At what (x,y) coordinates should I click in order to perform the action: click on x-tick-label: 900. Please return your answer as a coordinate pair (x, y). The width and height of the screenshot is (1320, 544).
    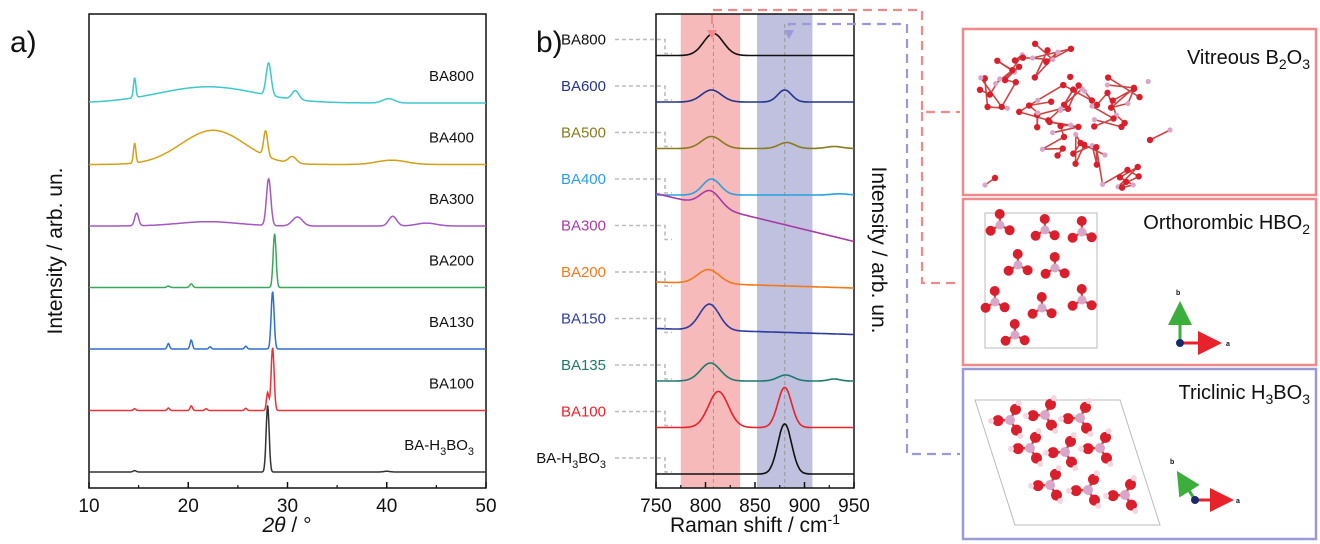
    Looking at the image, I should click on (805, 506).